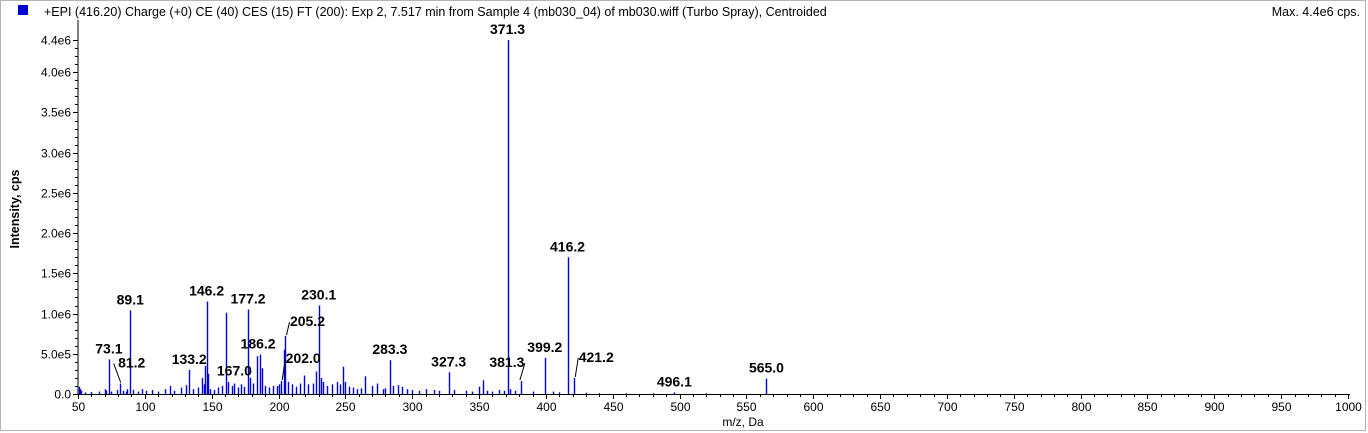 The width and height of the screenshot is (1368, 433). What do you see at coordinates (62, 395) in the screenshot?
I see `y-tick-label: 0.0` at bounding box center [62, 395].